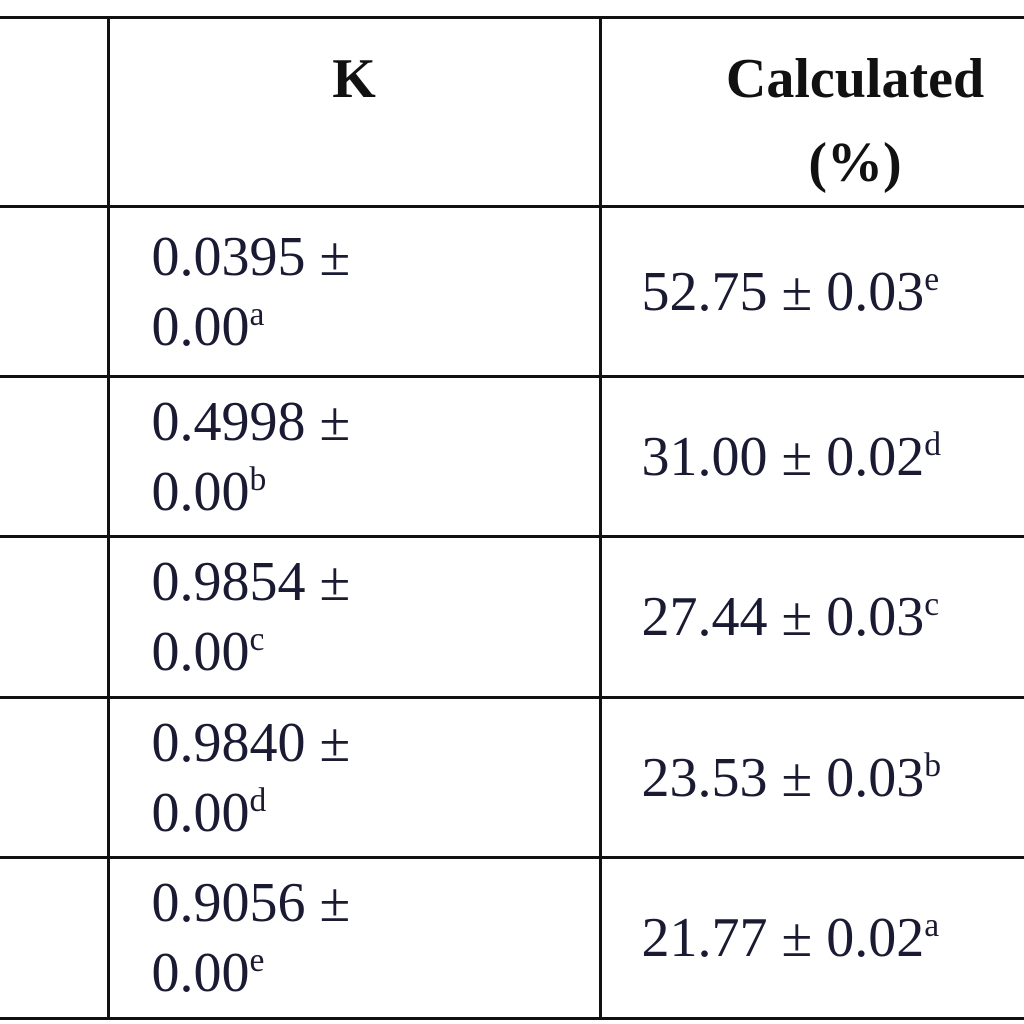  What do you see at coordinates (375, 652) in the screenshot?
I see `k-sd-line: 0.00c` at bounding box center [375, 652].